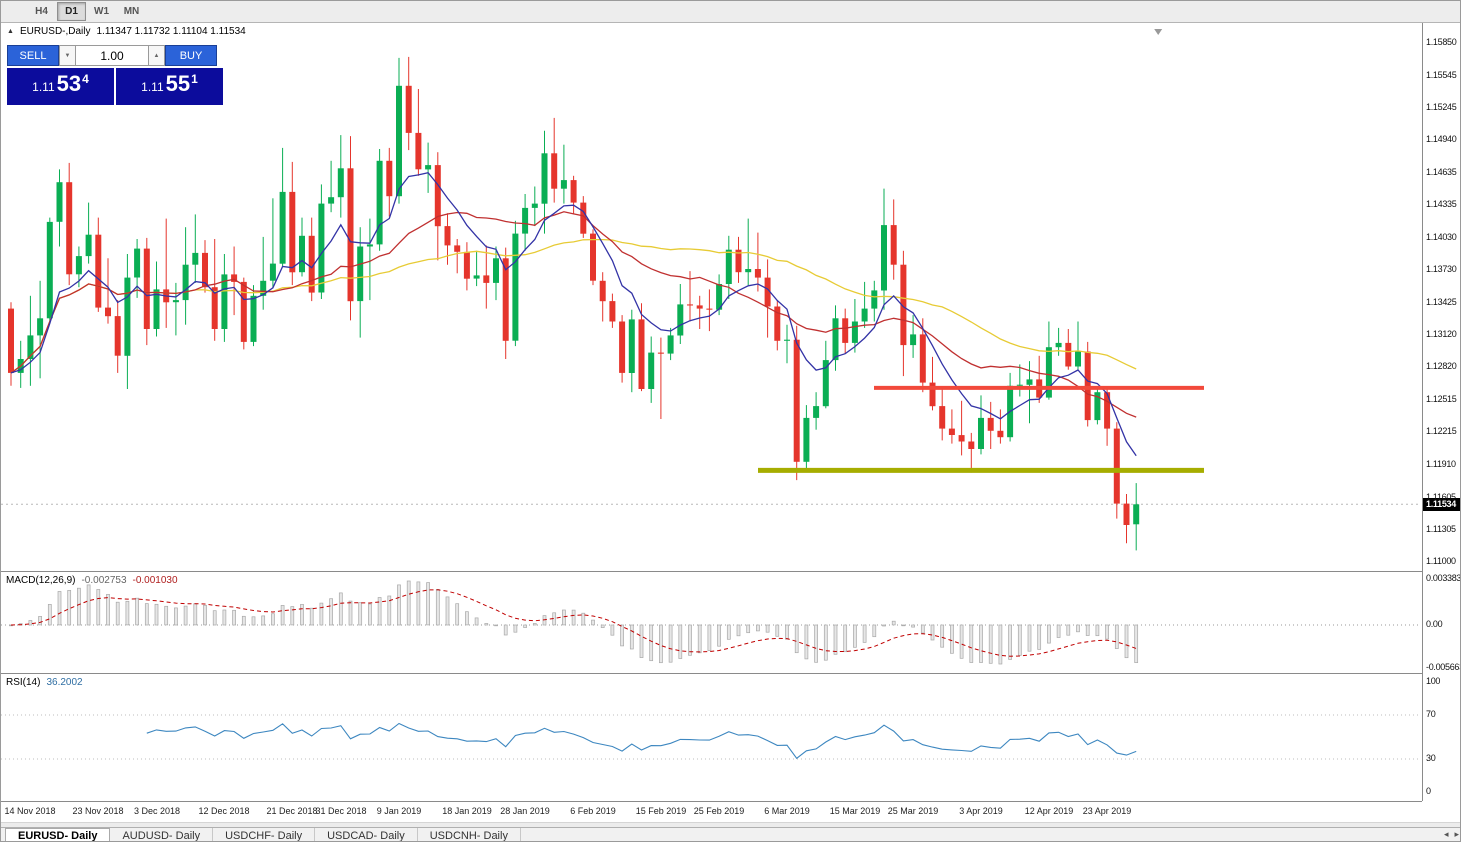 This screenshot has height=842, width=1461. Describe the element at coordinates (574, 622) in the screenshot. I see `macd-histogram` at that location.